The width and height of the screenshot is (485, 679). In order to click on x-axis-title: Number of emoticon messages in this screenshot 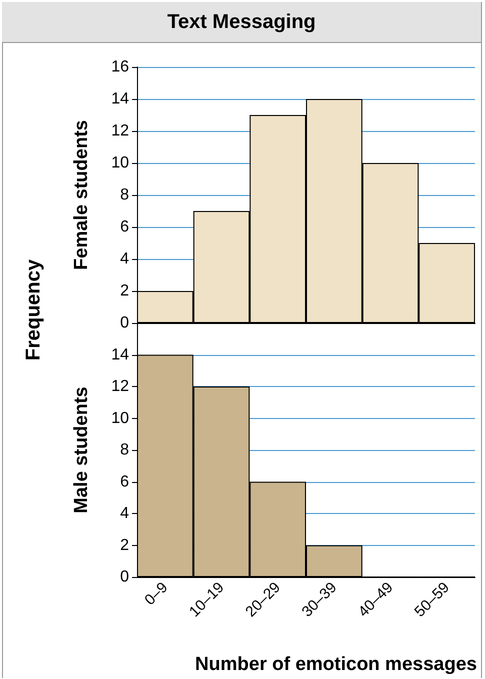, I will do `click(336, 664)`.